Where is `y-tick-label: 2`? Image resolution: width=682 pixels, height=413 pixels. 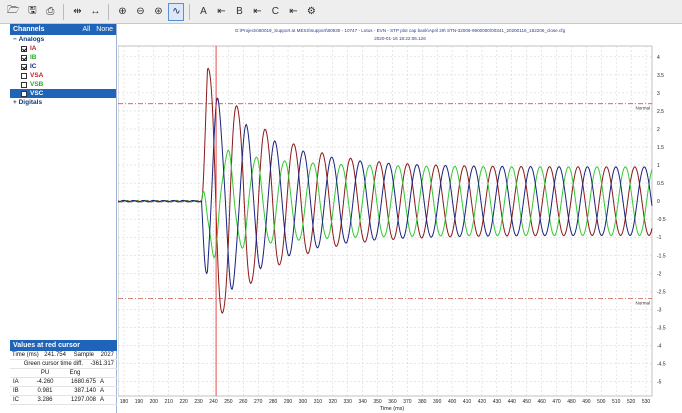
y-tick-label: 2 is located at coordinates (658, 130).